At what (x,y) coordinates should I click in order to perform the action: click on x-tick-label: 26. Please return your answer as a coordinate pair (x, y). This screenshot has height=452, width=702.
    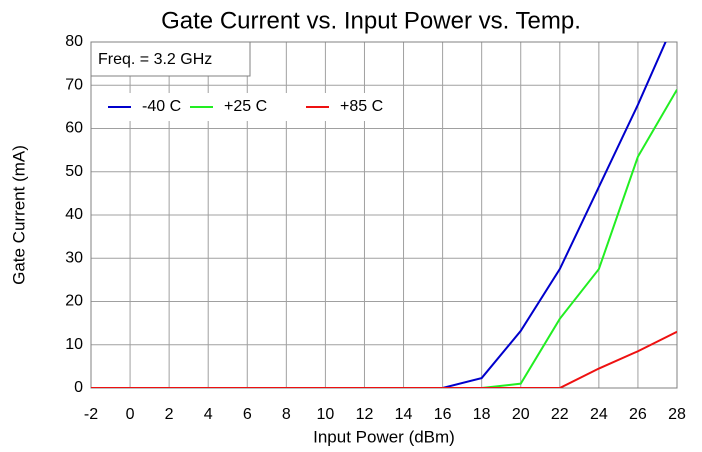
    Looking at the image, I should click on (638, 414).